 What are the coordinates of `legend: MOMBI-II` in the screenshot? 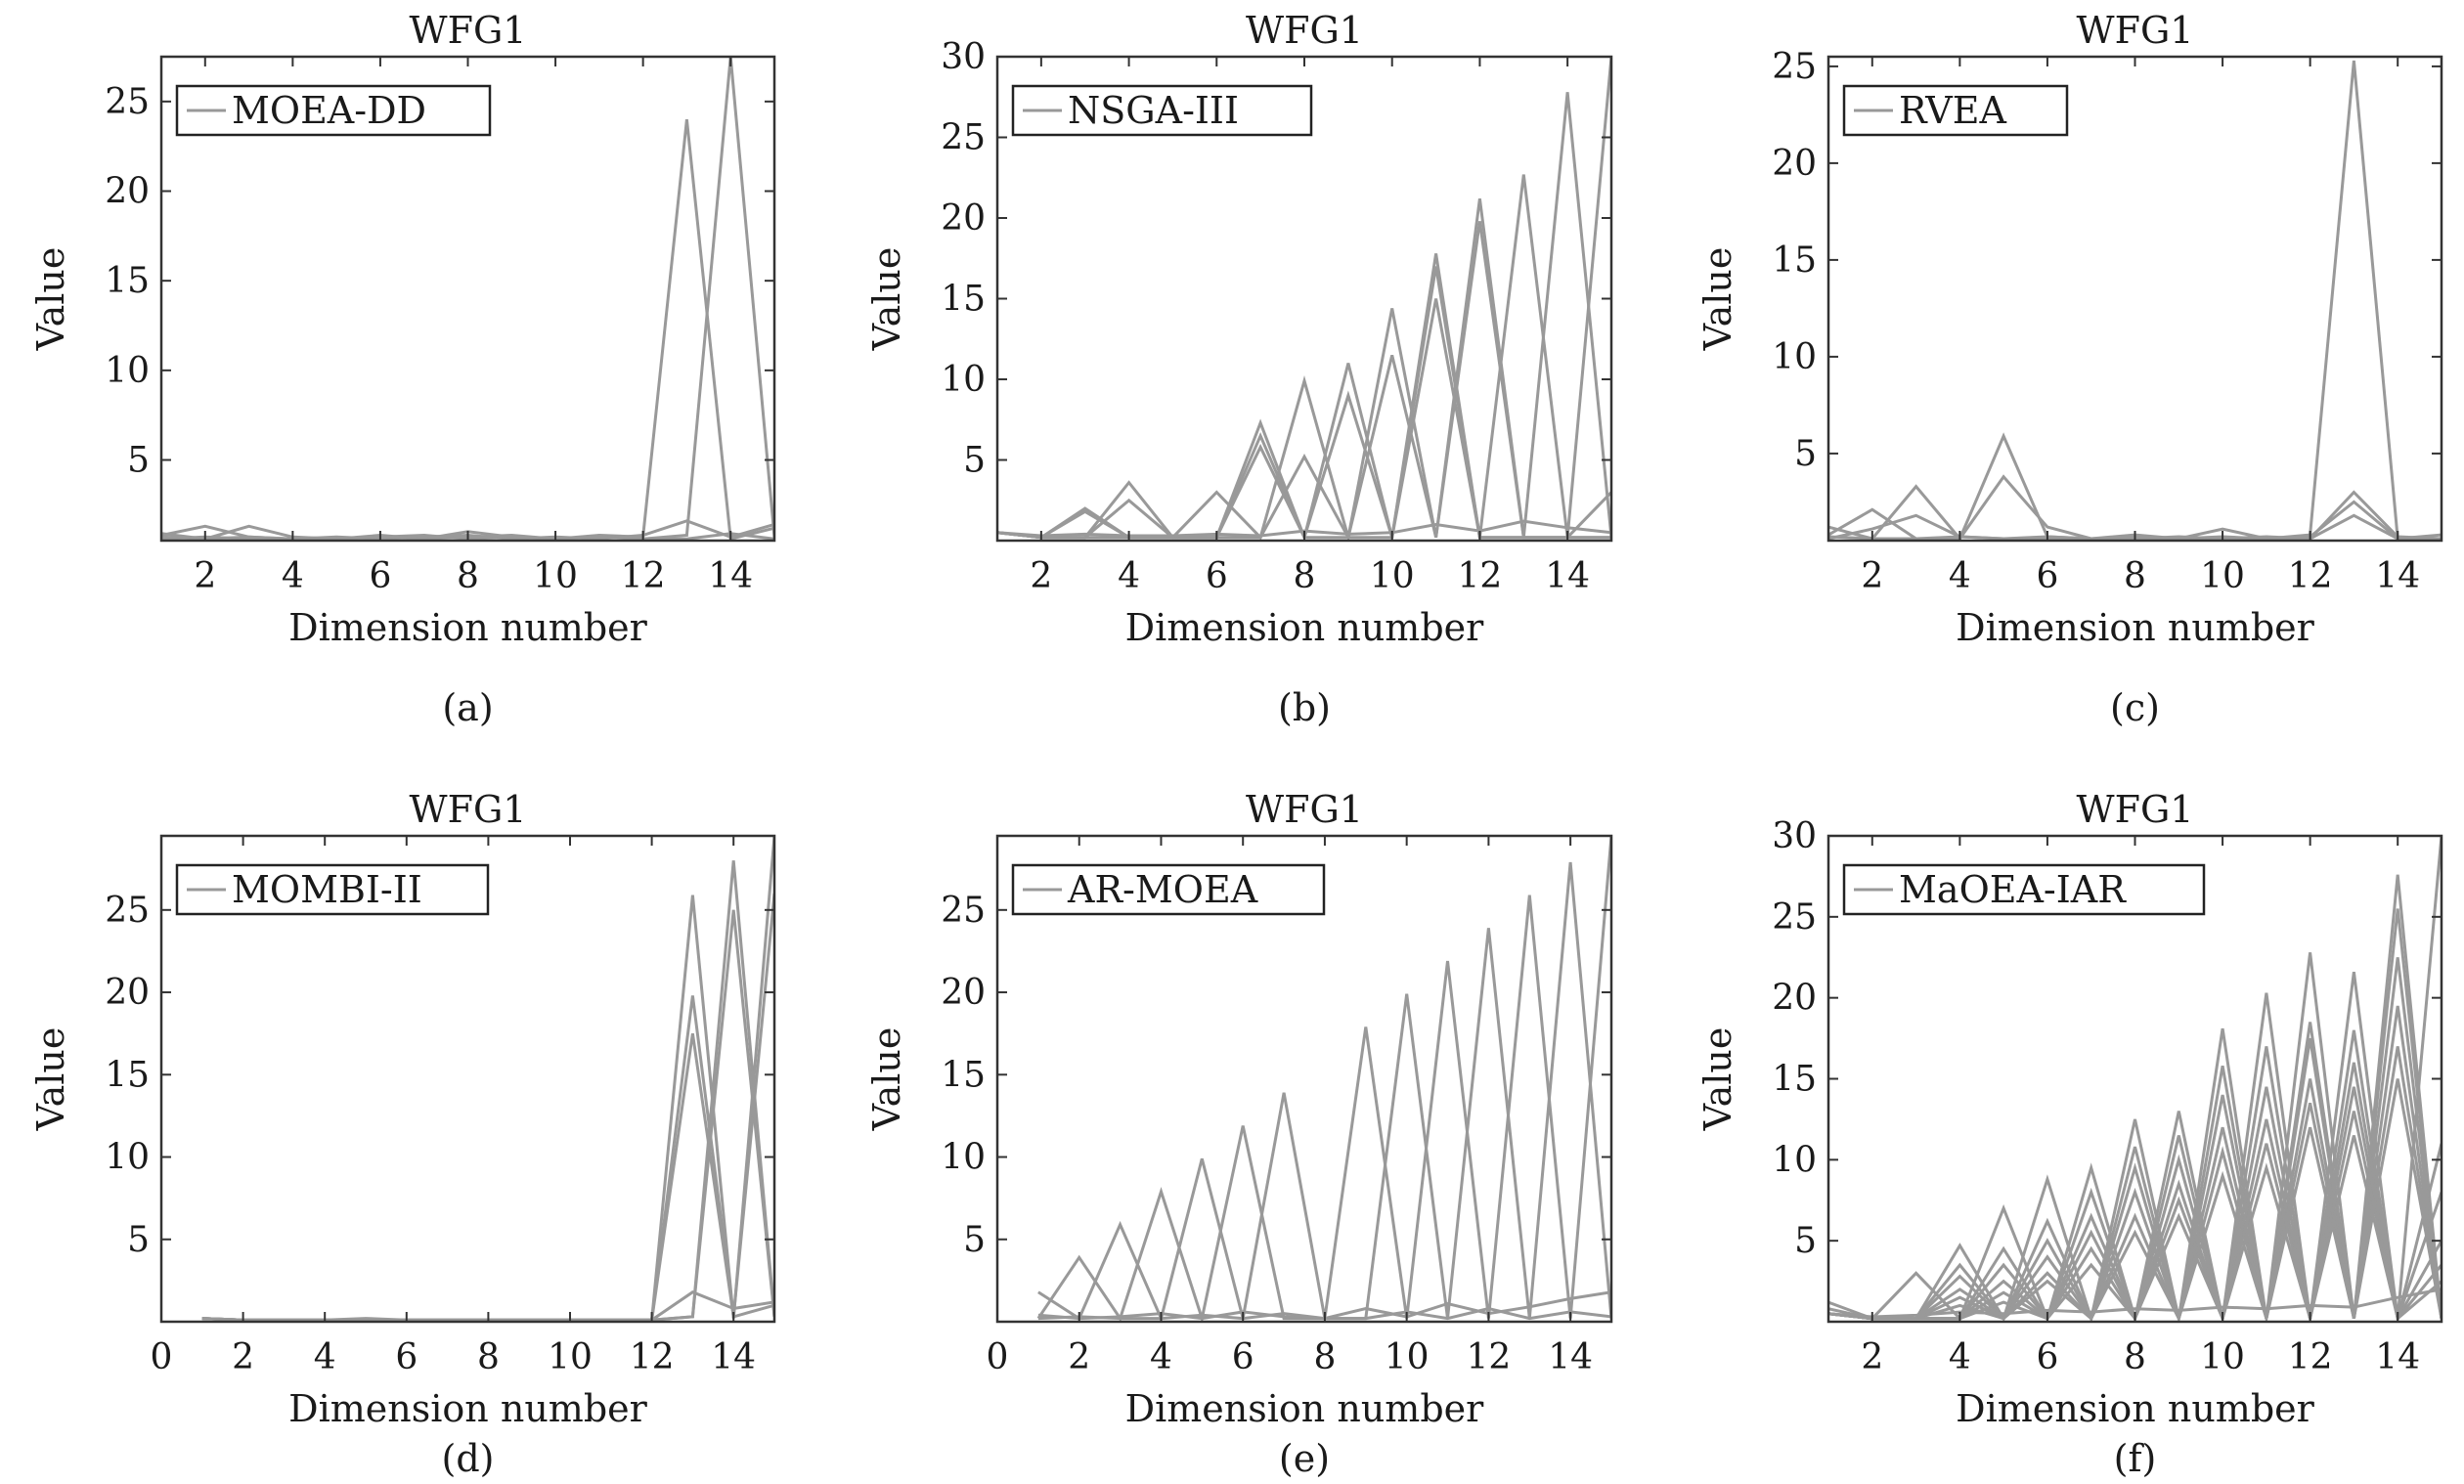 It's located at (332, 889).